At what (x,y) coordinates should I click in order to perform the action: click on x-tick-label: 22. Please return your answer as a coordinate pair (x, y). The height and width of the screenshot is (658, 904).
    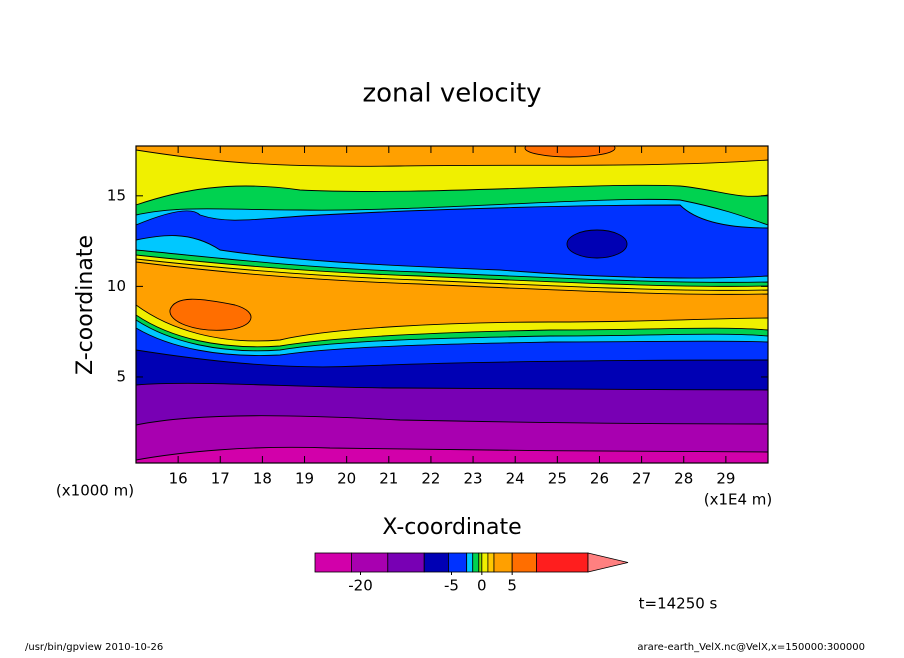
    Looking at the image, I should click on (430, 479).